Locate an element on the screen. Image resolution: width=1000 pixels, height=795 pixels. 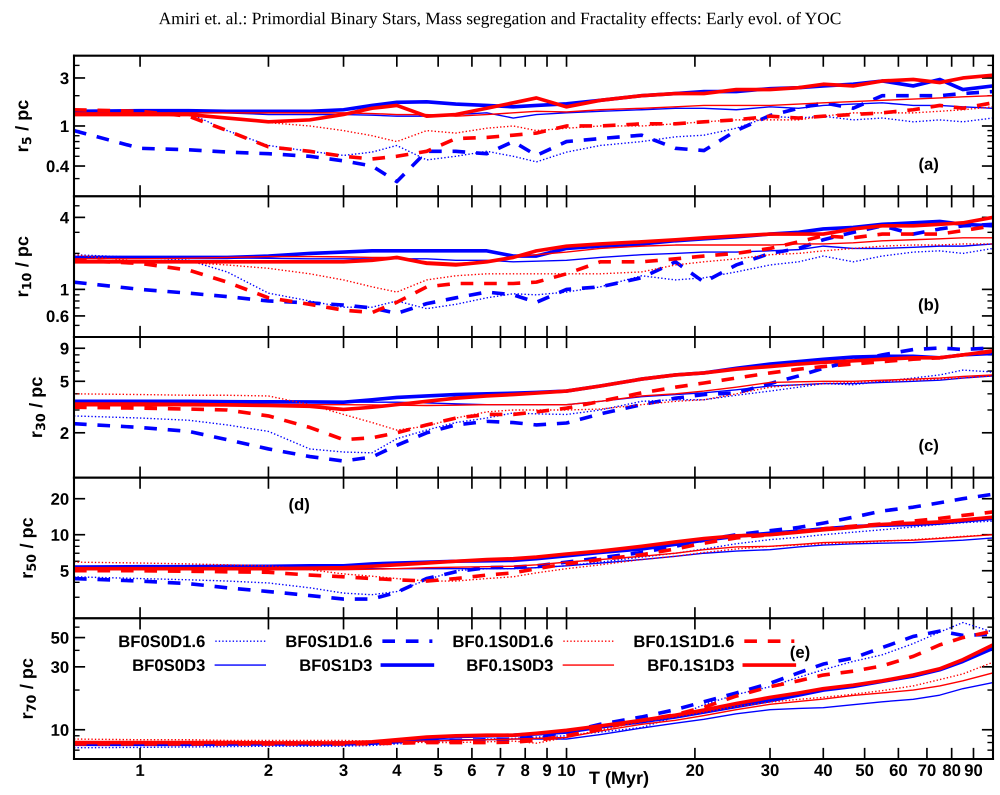
y-tick-label: 9 is located at coordinates (64, 348).